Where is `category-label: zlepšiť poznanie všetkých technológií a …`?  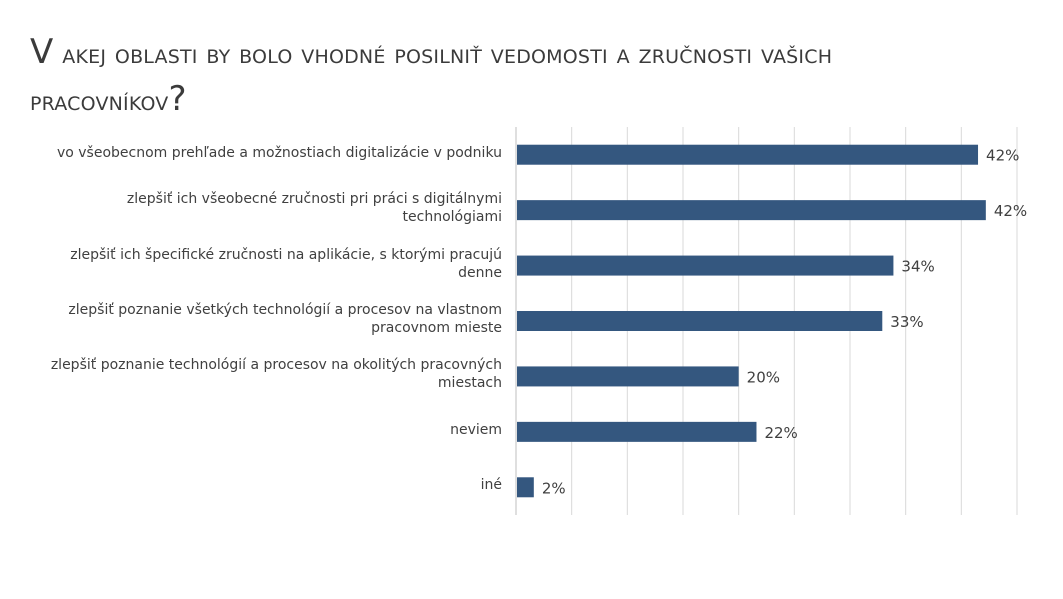
category-label: zlepšiť poznanie všetkých technológií a … is located at coordinates (285, 319).